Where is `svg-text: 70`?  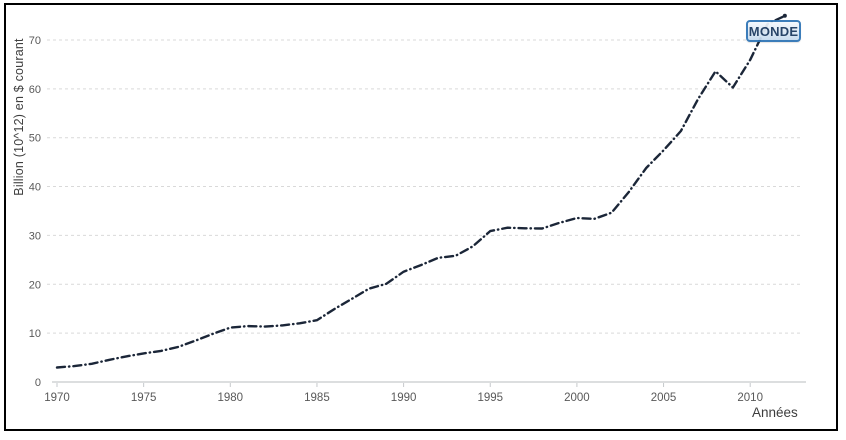
svg-text: 70 is located at coordinates (35, 41).